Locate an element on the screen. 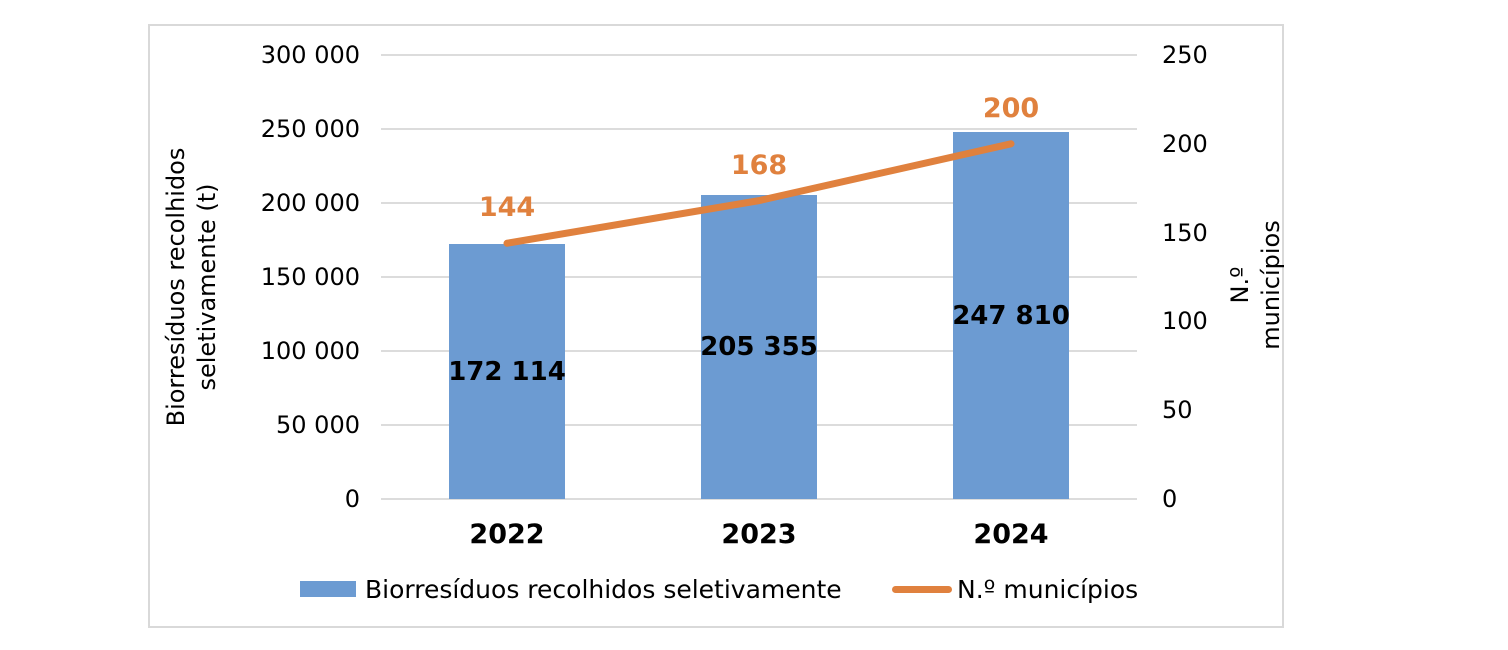 The image size is (1508, 650). legend-label-bar-series: Biorresíduos recolhidos seletivamente is located at coordinates (603, 589).